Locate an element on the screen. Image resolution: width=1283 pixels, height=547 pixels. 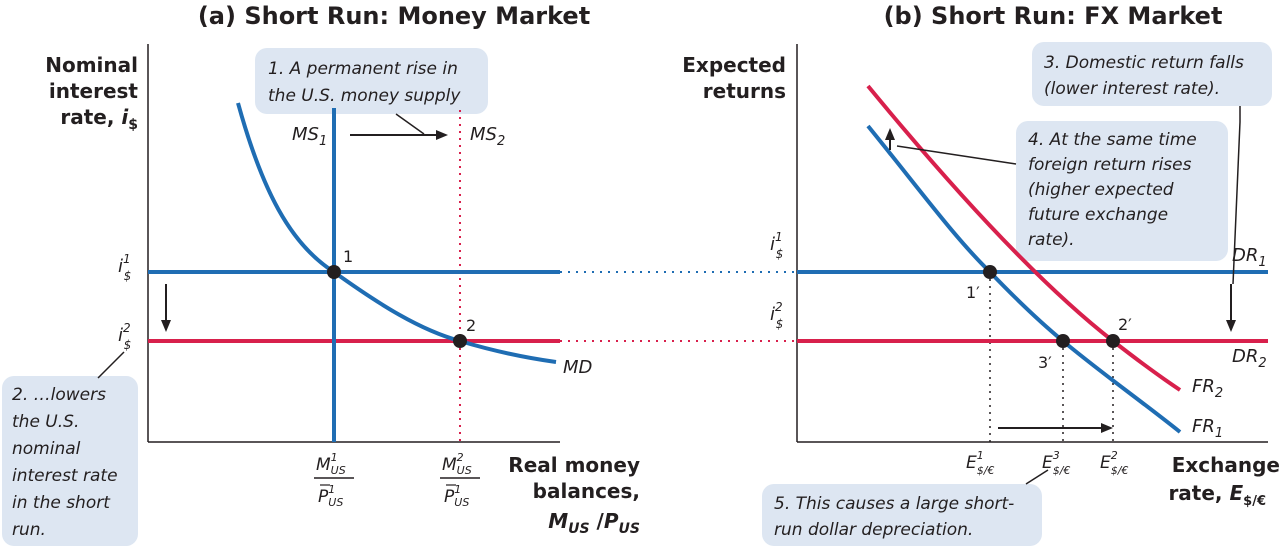
point-label-1p: 1′ is located at coordinates (973, 292).